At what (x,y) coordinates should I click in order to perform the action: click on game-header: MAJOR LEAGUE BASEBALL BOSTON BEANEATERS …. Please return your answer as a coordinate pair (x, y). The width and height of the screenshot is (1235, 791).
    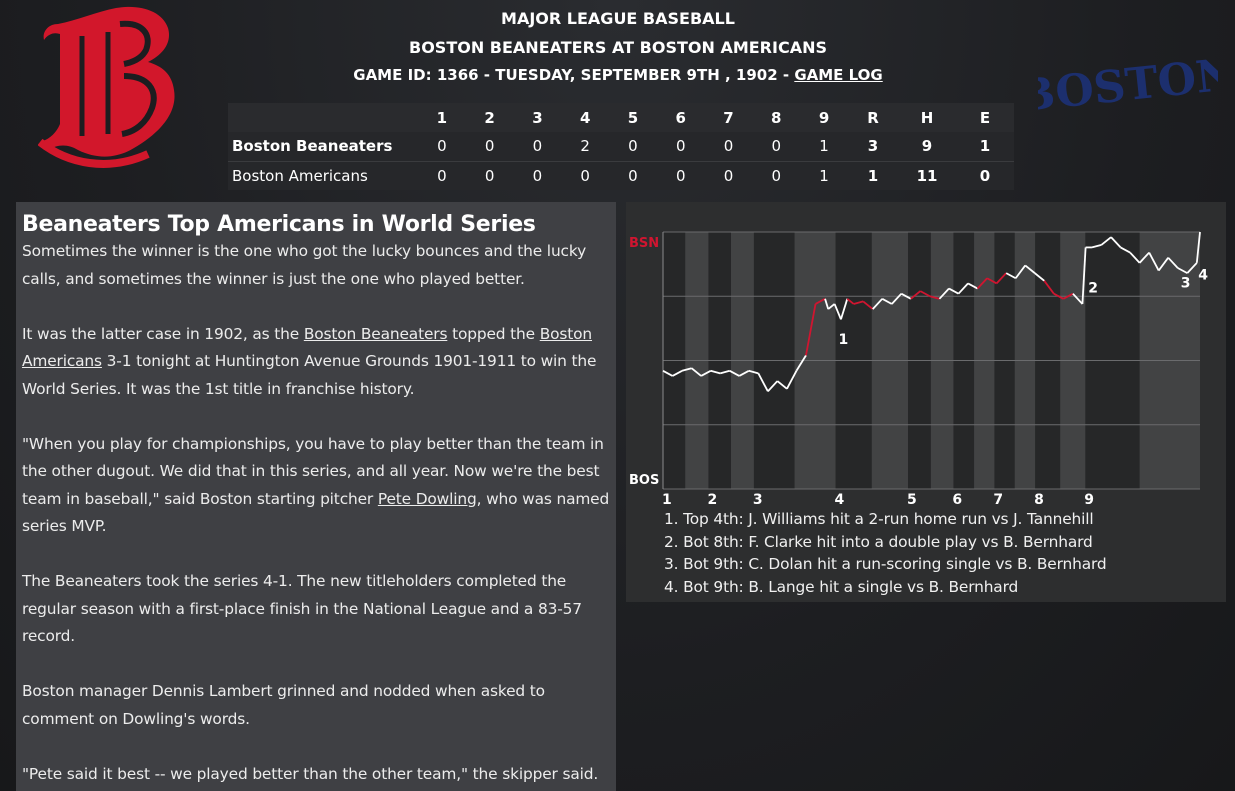
    Looking at the image, I should click on (618, 50).